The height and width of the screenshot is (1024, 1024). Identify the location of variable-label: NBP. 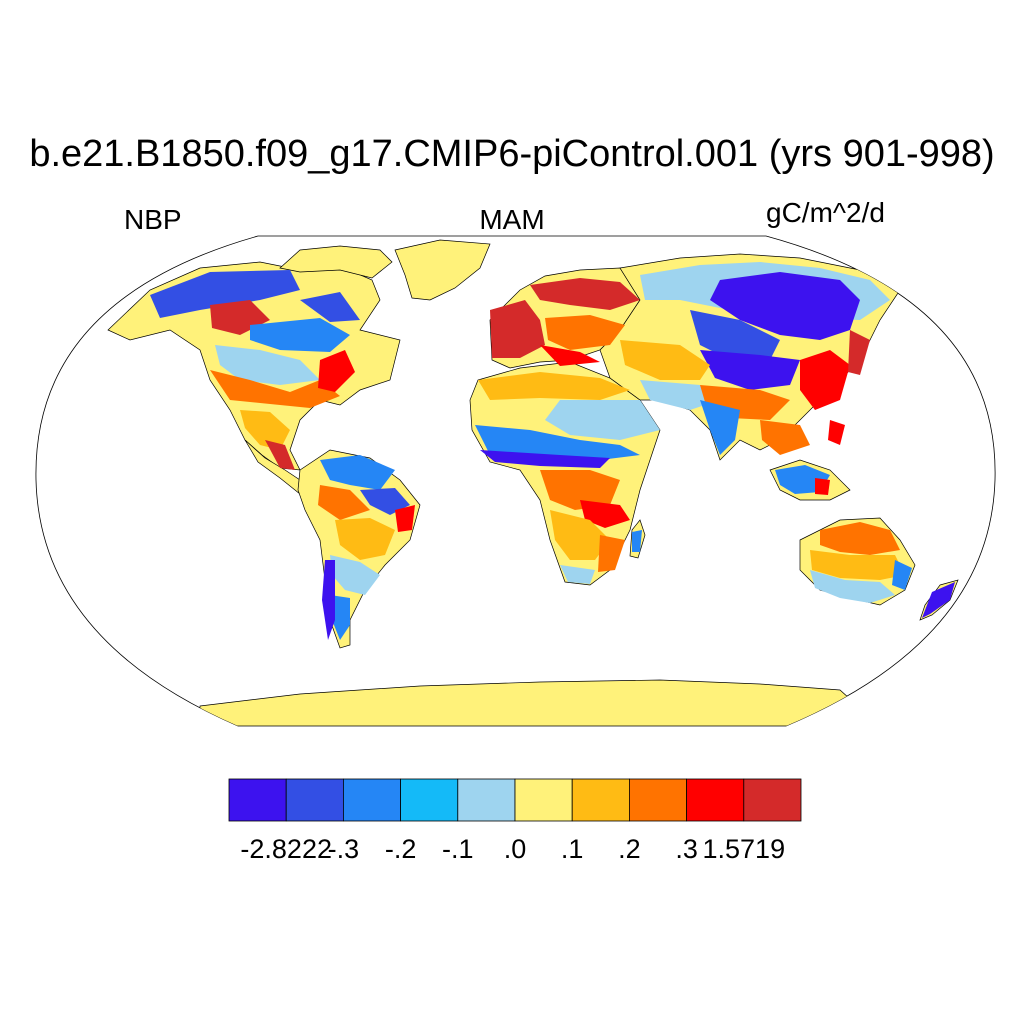
(153, 219).